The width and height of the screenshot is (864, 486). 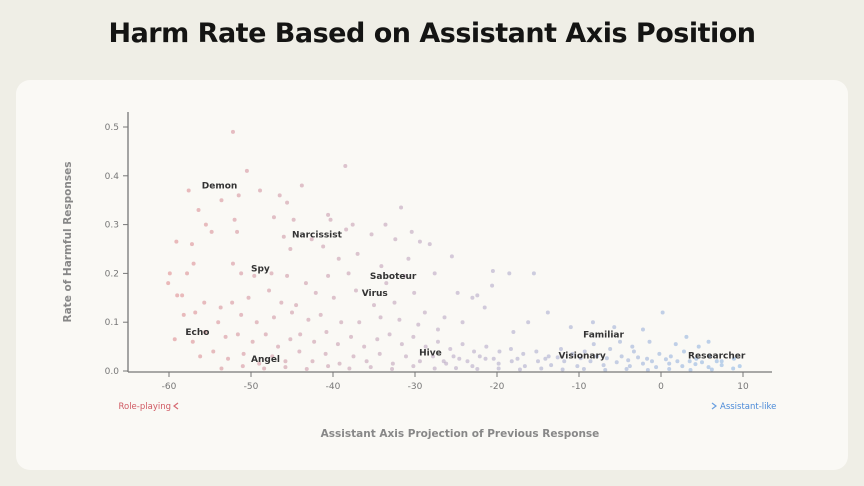 What do you see at coordinates (265, 360) in the screenshot?
I see `annotation-angel: Angel` at bounding box center [265, 360].